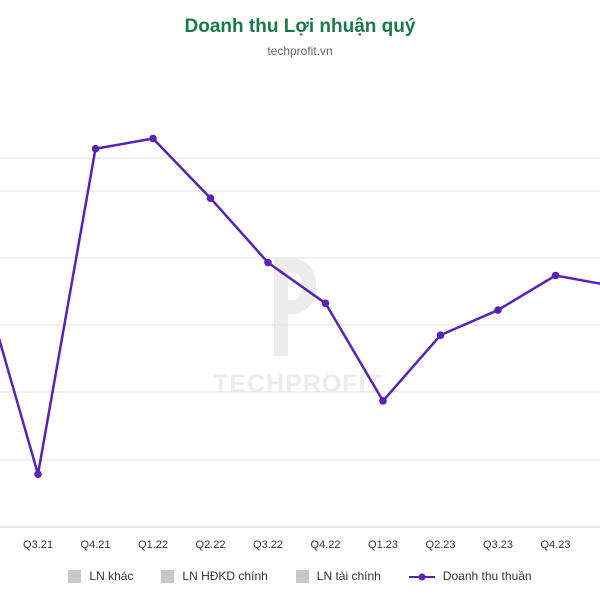 The height and width of the screenshot is (600, 600). What do you see at coordinates (75, 576) in the screenshot?
I see `legend-swatch-ln-khac` at bounding box center [75, 576].